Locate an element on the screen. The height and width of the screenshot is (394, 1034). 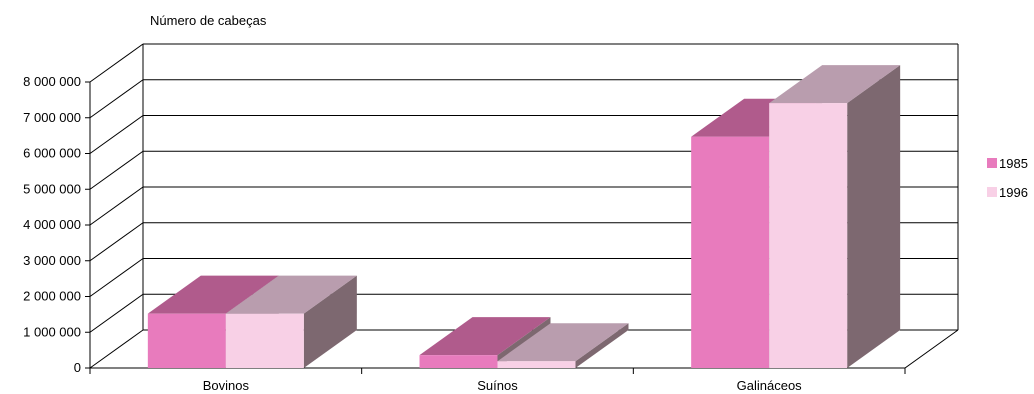
legend-label: 1996 is located at coordinates (1013, 192).